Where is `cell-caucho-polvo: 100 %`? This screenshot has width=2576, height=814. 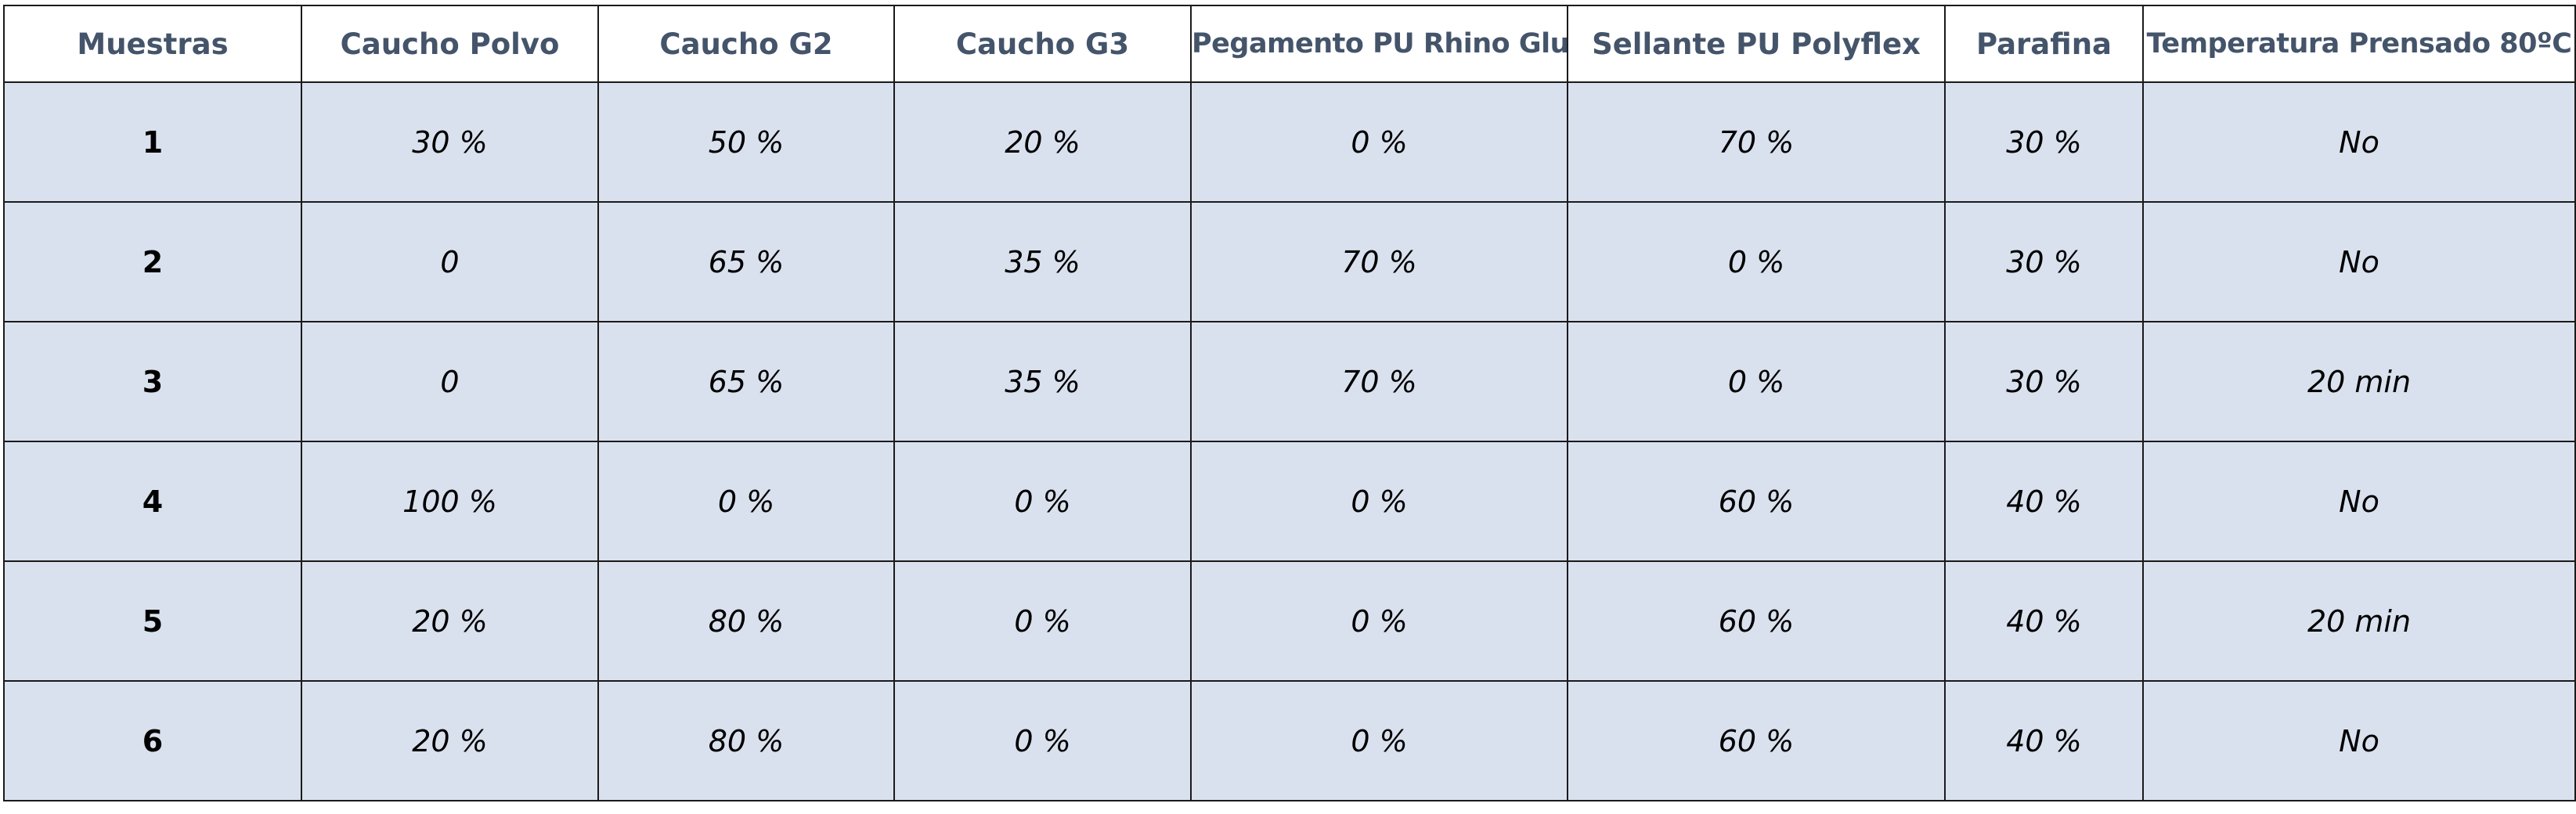
cell-caucho-polvo: 100 % is located at coordinates (450, 501).